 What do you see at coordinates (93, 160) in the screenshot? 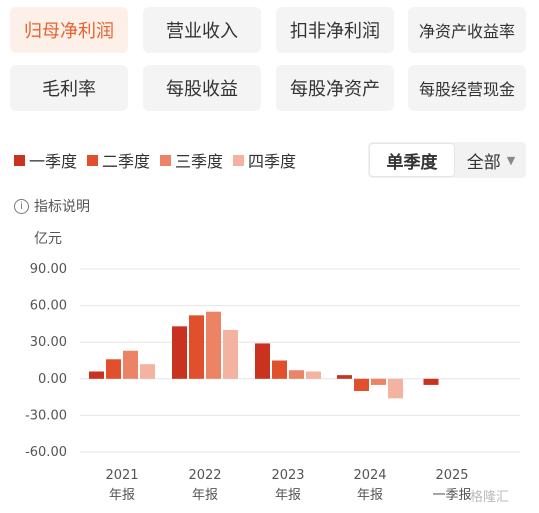
I see `legend-swatch-q2` at bounding box center [93, 160].